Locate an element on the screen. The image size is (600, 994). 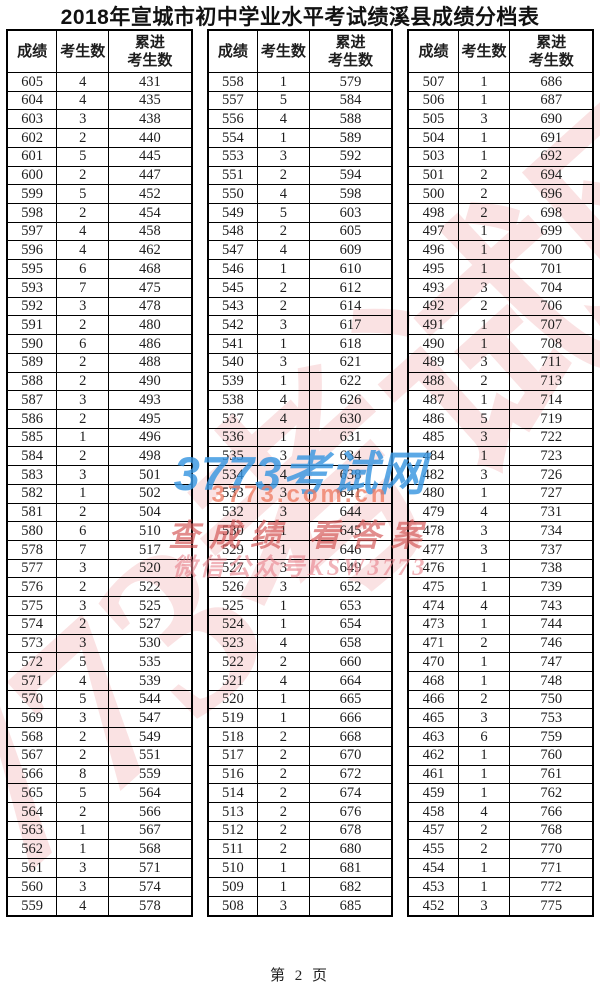
count-cell: 6 is located at coordinates (83, 344).